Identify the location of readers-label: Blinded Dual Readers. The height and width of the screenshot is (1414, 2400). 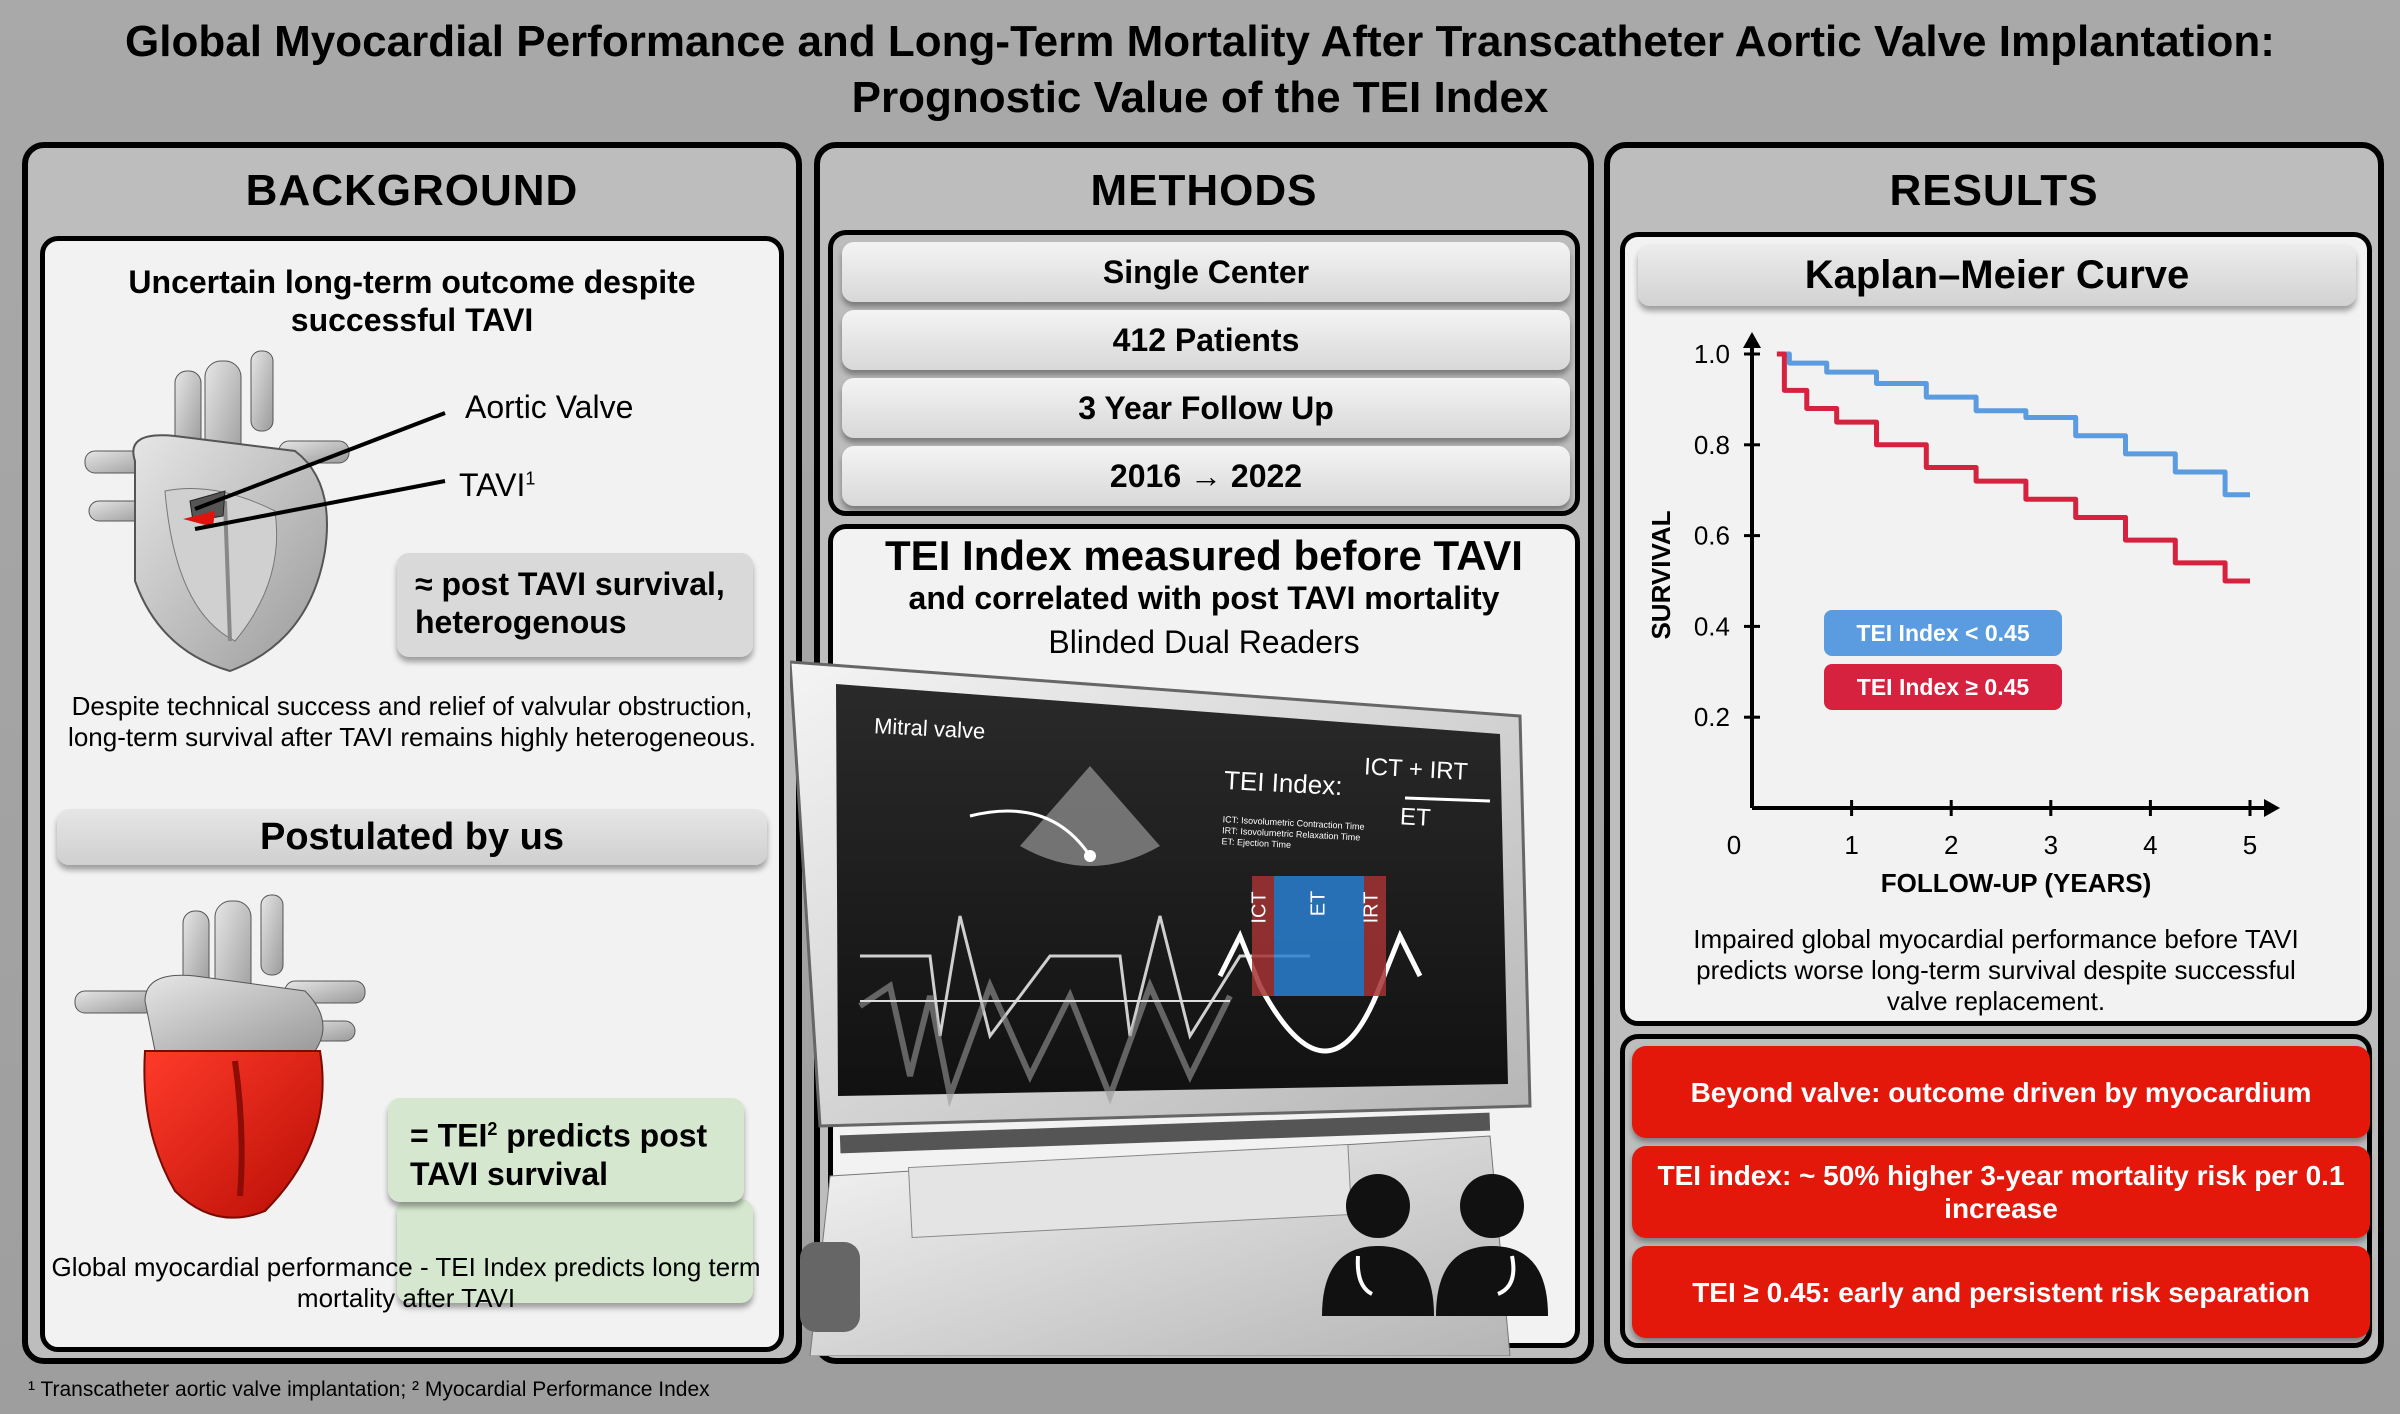
(1204, 642).